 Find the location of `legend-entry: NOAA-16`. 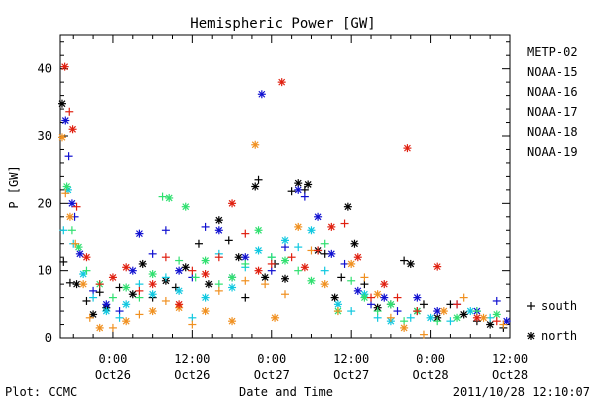

legend-entry: NOAA-16 is located at coordinates (552, 92).